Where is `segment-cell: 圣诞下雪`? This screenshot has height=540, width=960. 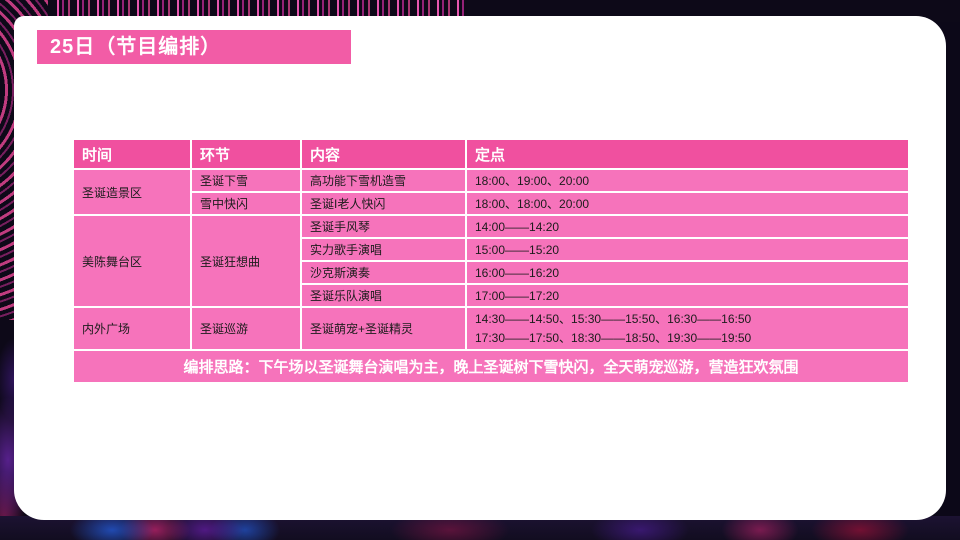 segment-cell: 圣诞下雪 is located at coordinates (246, 180).